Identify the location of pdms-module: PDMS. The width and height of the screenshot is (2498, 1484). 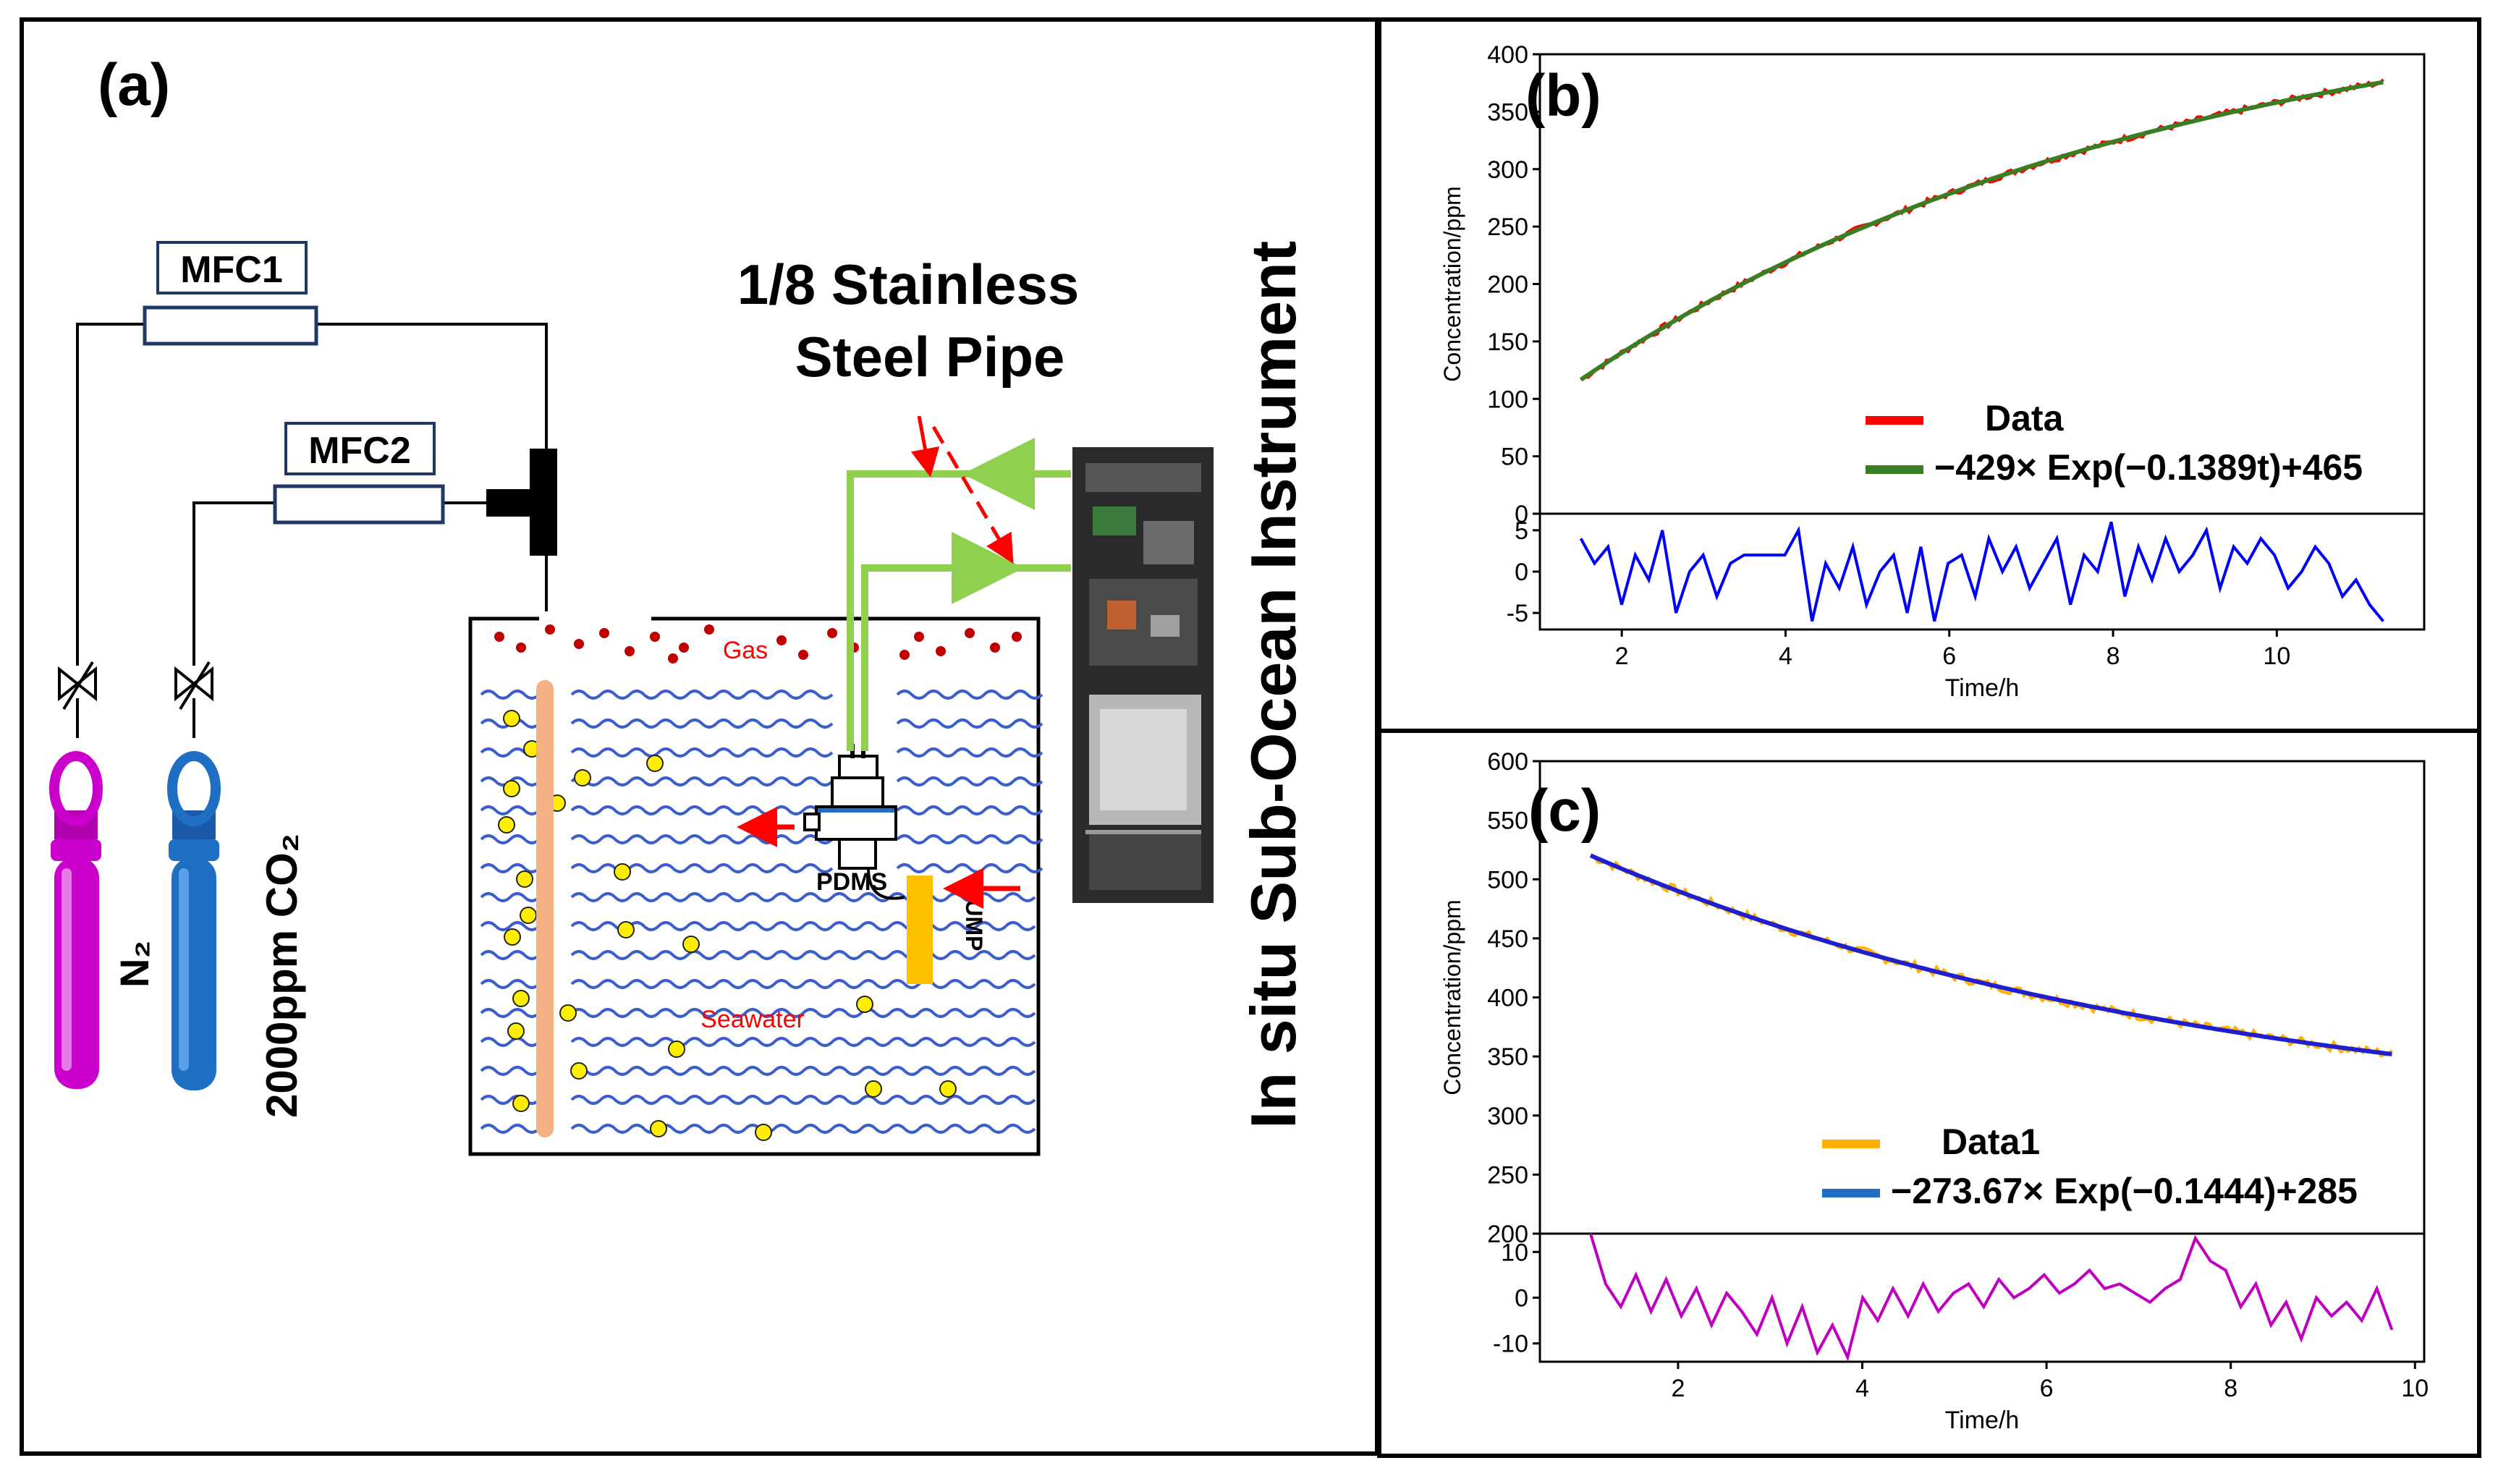
(854, 822).